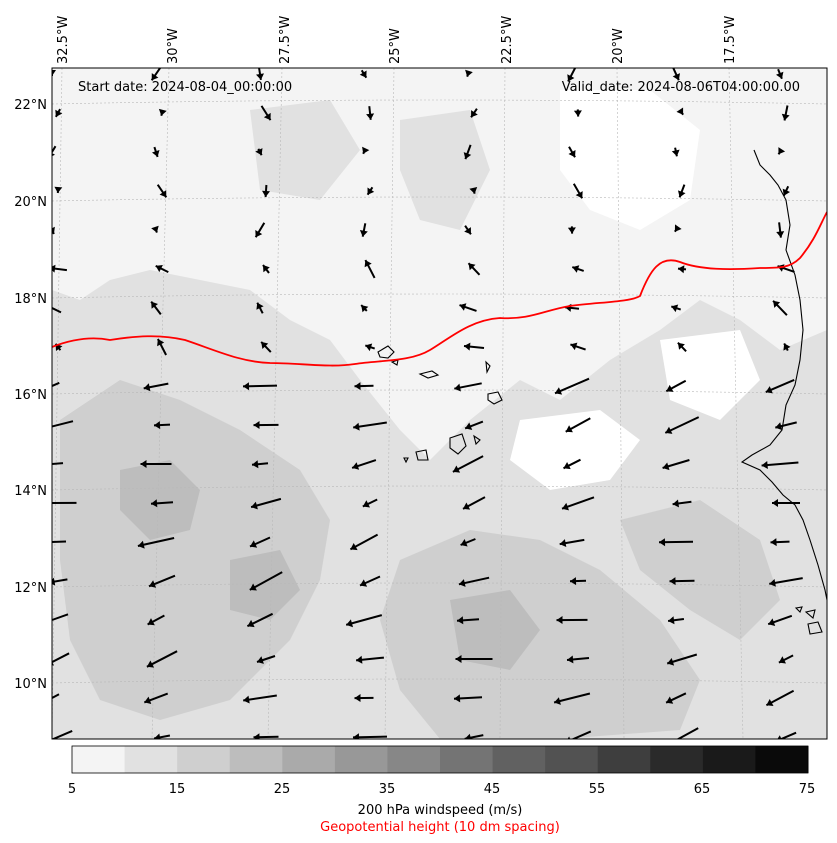 This screenshot has width=837, height=843. Describe the element at coordinates (439, 102) in the screenshot. I see `parallel-line` at that location.